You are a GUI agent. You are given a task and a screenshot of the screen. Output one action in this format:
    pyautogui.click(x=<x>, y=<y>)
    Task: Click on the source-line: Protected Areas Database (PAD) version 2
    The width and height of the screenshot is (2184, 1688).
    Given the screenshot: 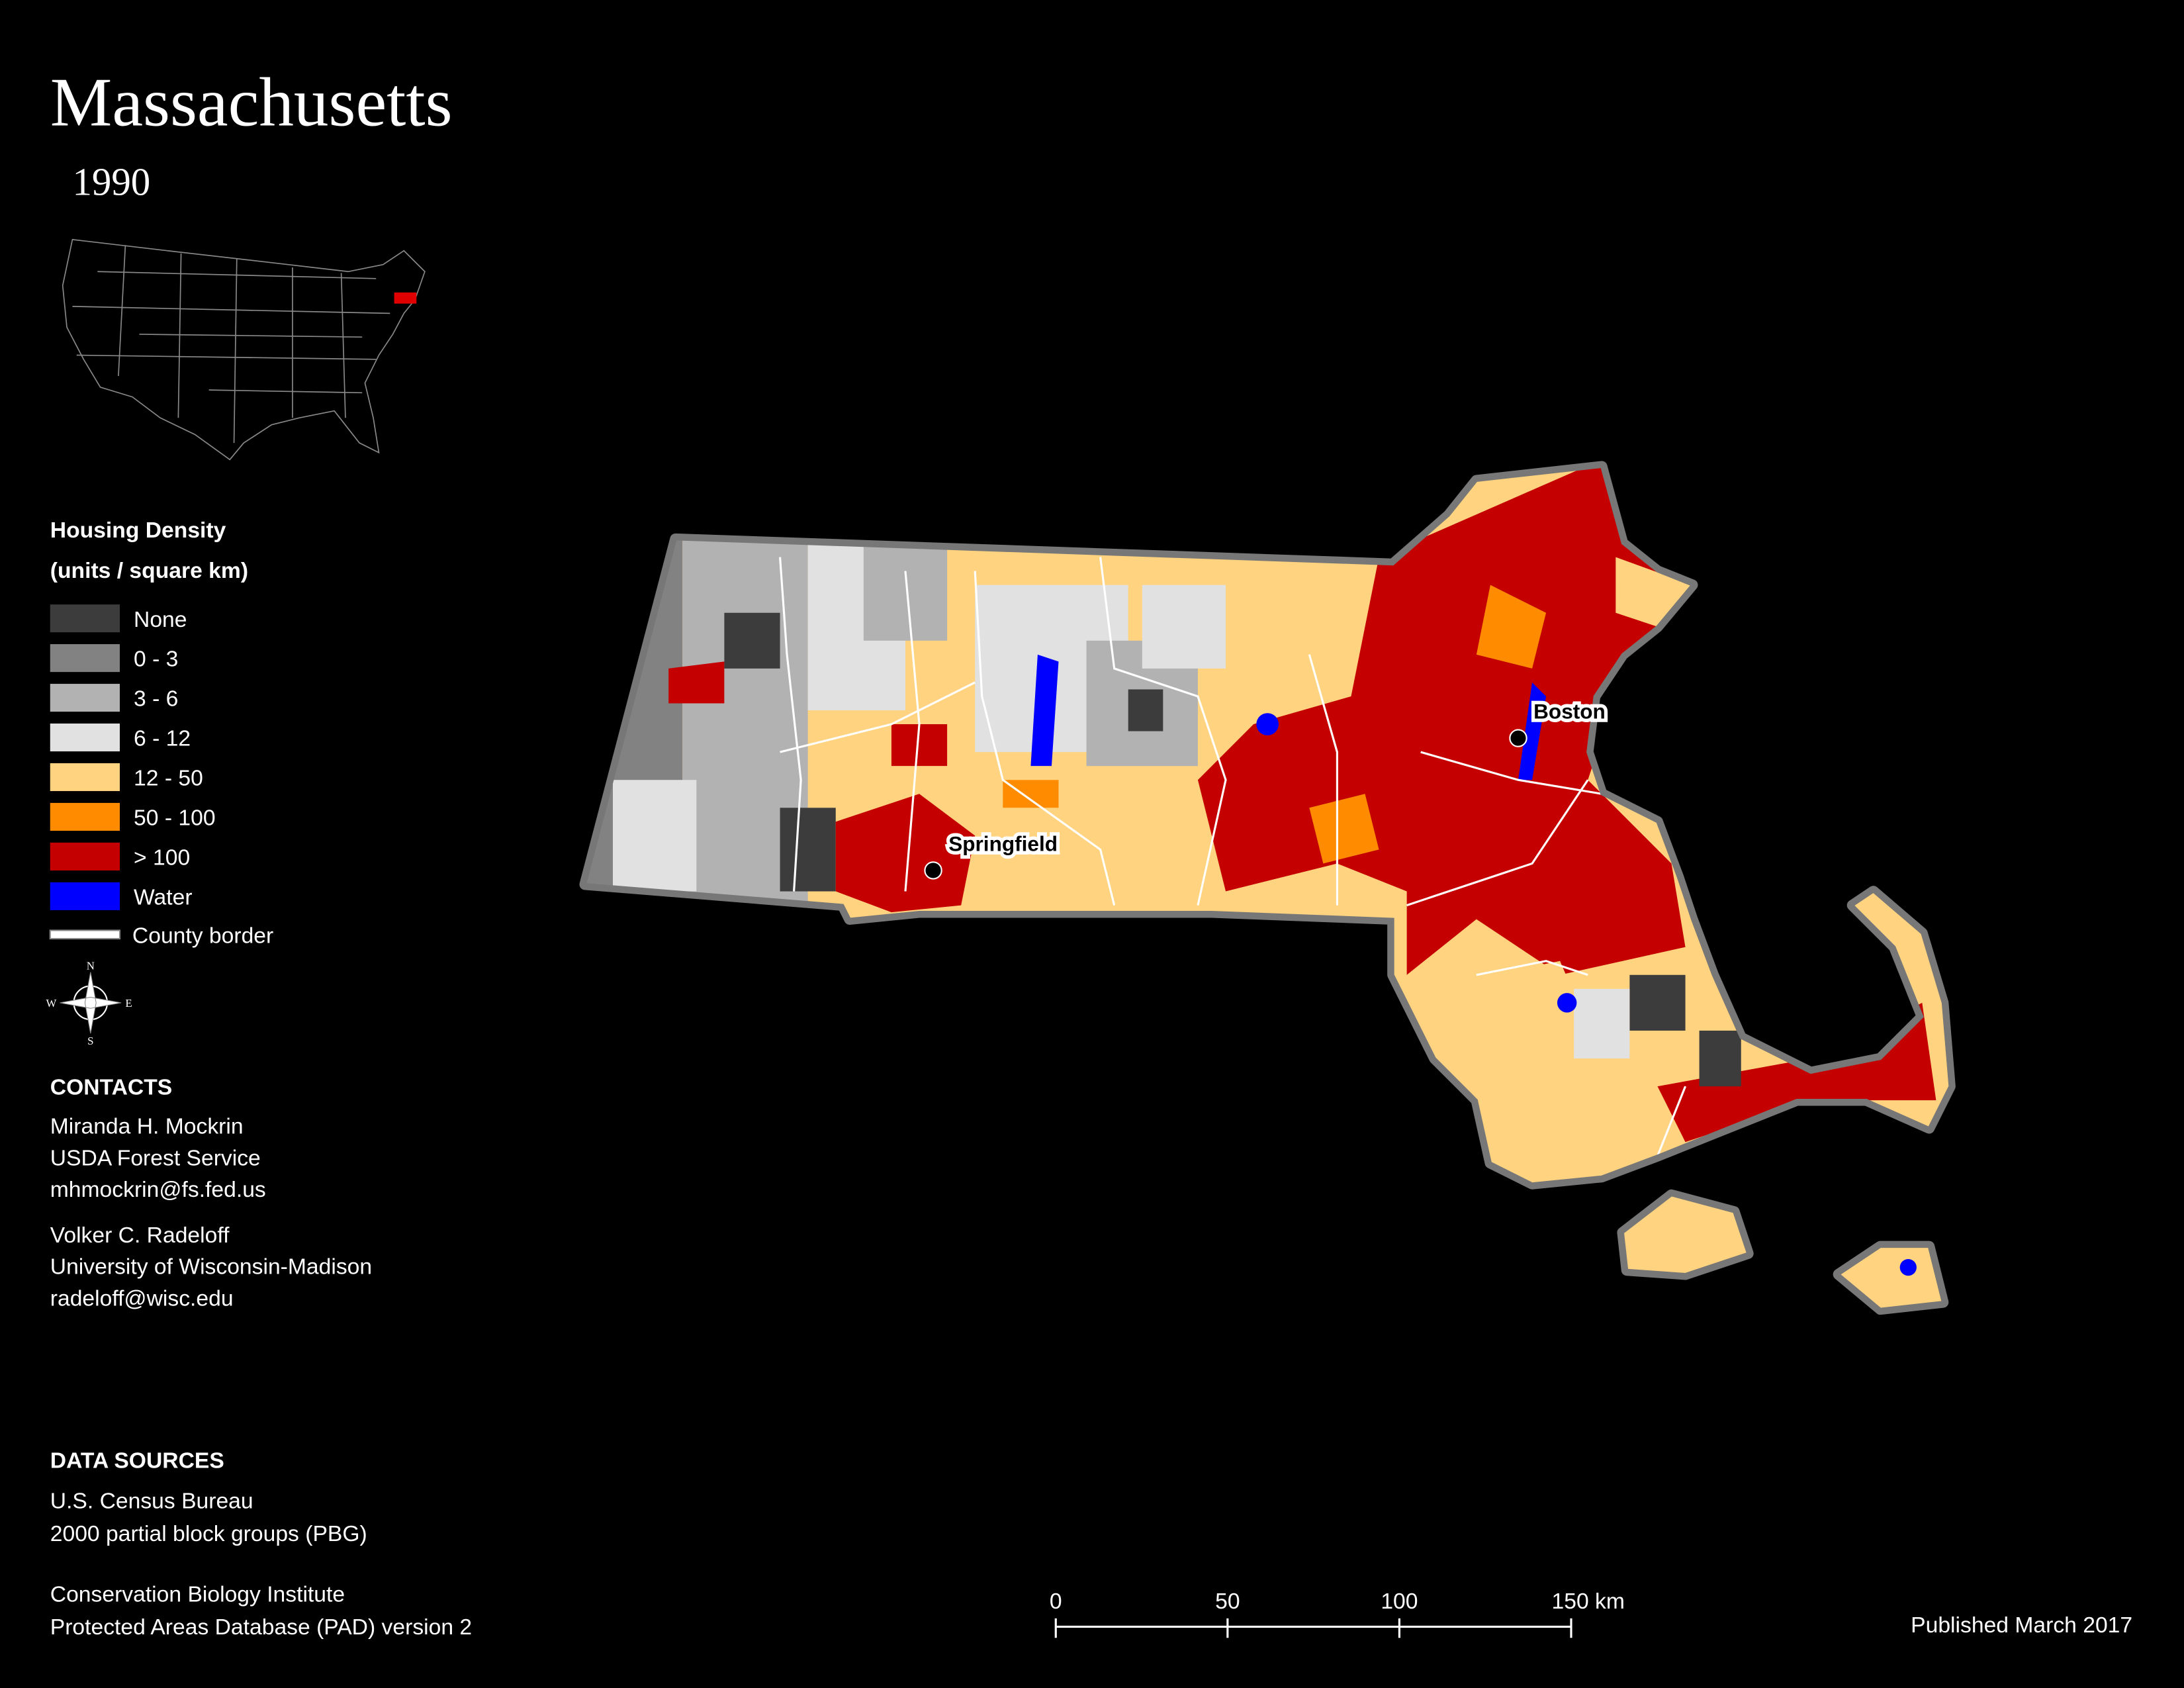 What is the action you would take?
    pyautogui.click(x=261, y=1627)
    